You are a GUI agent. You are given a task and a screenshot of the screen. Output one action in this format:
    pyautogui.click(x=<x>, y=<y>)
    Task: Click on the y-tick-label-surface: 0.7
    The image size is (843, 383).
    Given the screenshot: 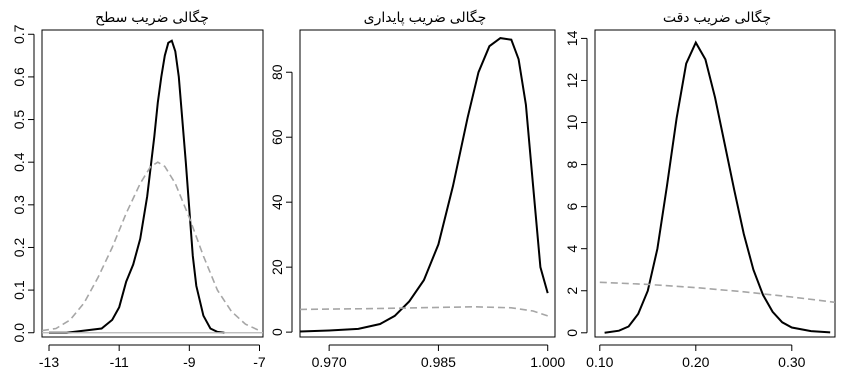 What is the action you would take?
    pyautogui.click(x=19, y=34)
    